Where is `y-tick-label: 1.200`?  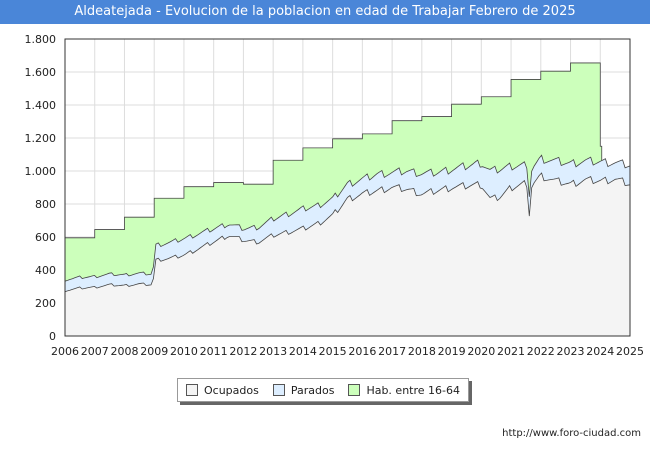
y-tick-label: 1.200 is located at coordinates (41, 138).